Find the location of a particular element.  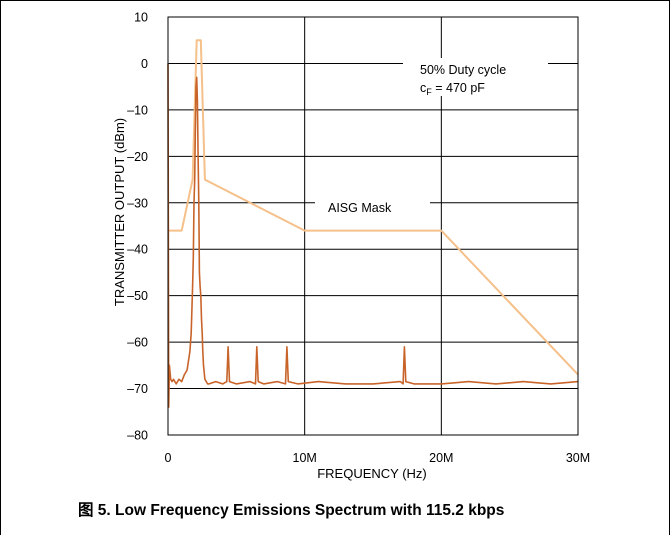

aisg-mask-label: AISG Mask is located at coordinates (360, 208).